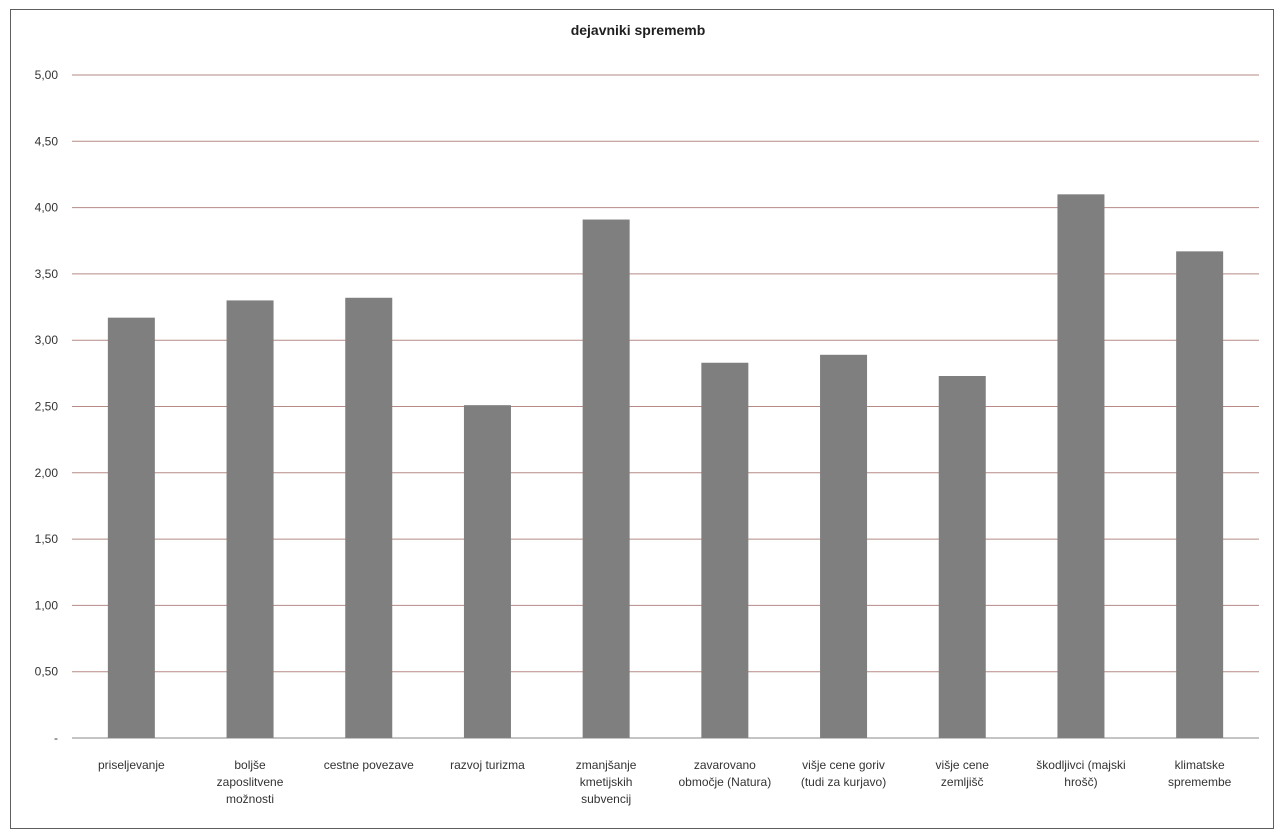 Image resolution: width=1276 pixels, height=829 pixels. I want to click on x-tick-label-line: klimatske, so click(1199, 765).